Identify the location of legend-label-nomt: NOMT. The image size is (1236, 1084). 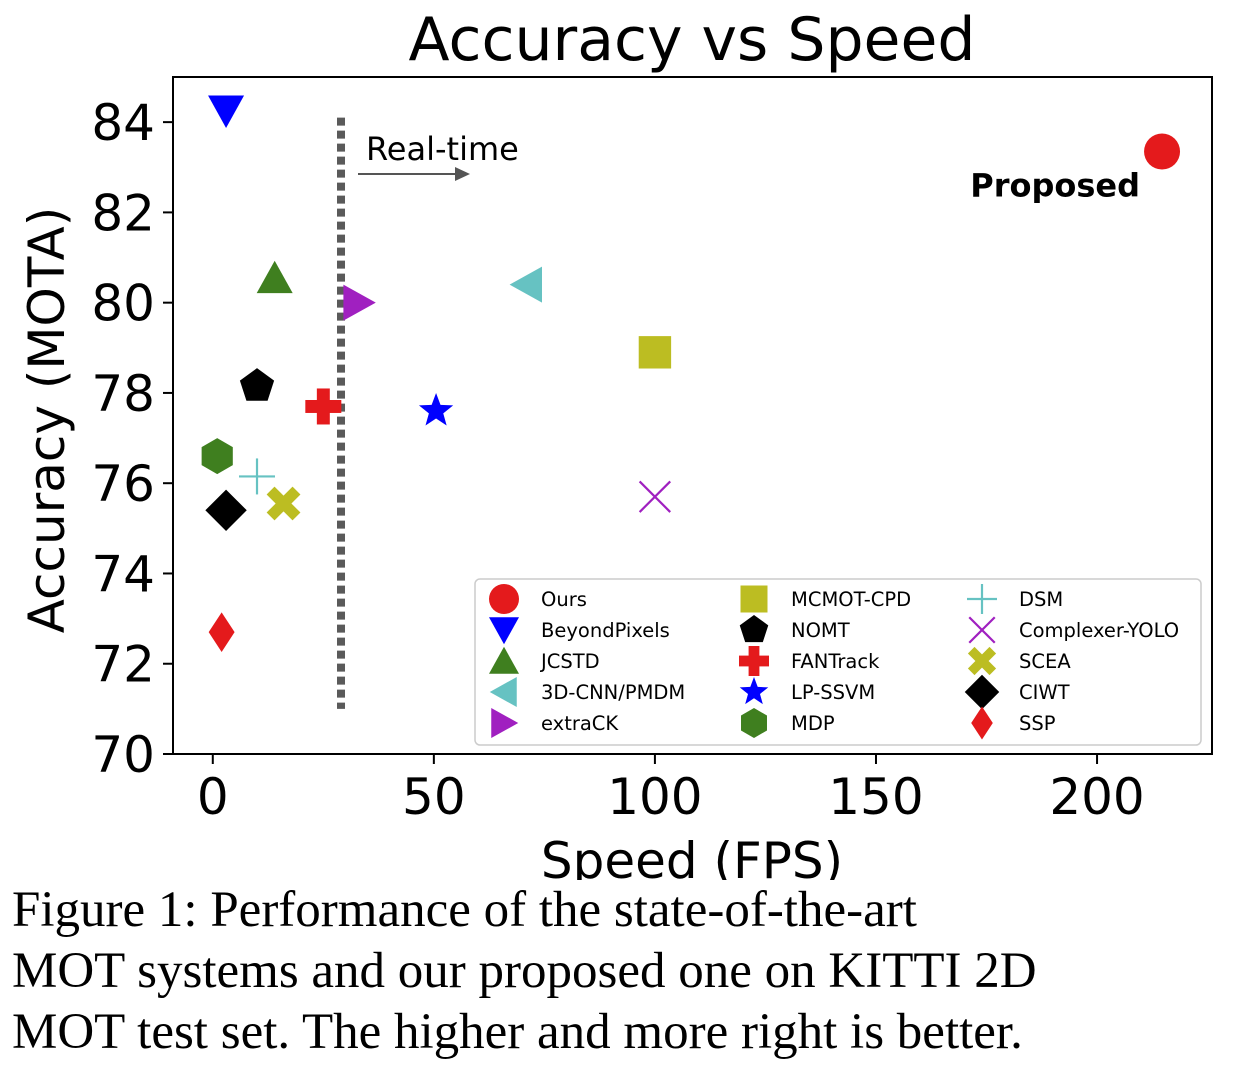
(820, 630).